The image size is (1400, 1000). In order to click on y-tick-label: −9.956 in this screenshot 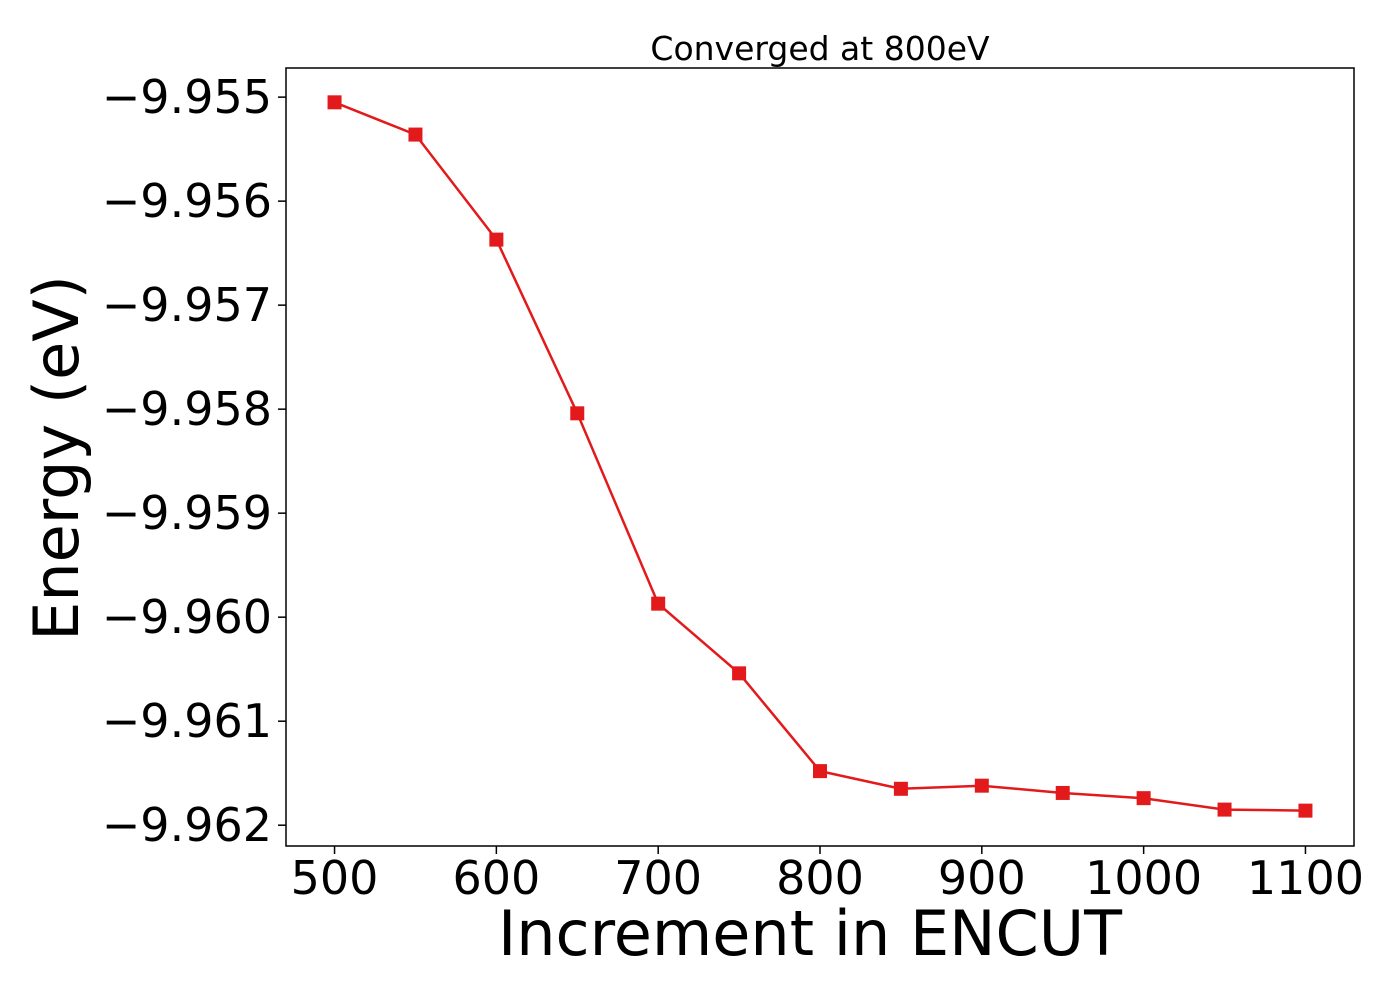, I will do `click(187, 201)`.